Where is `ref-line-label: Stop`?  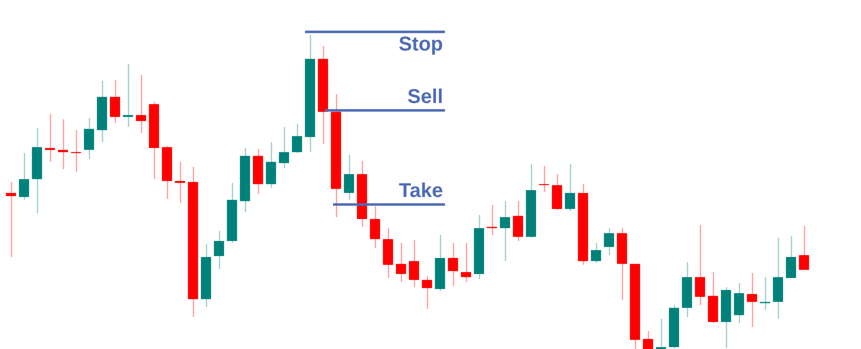
ref-line-label: Stop is located at coordinates (420, 44).